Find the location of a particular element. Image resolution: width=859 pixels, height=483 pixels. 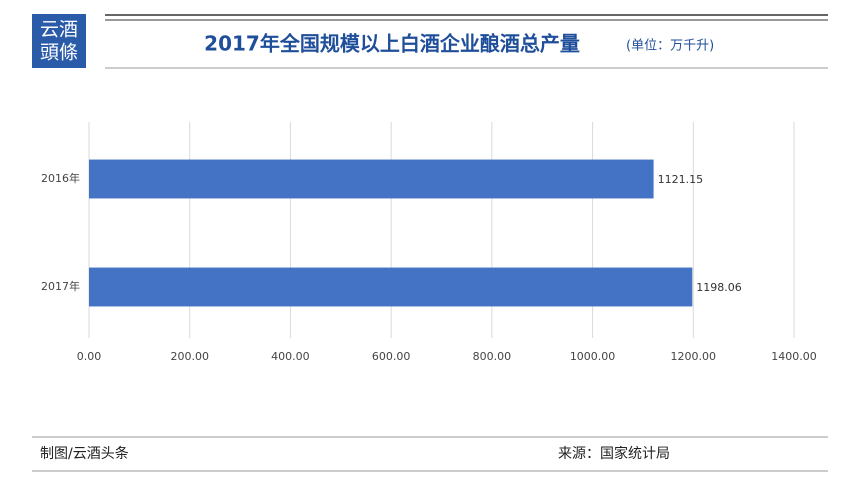

x-tick-label: 1200.00 is located at coordinates (694, 356).